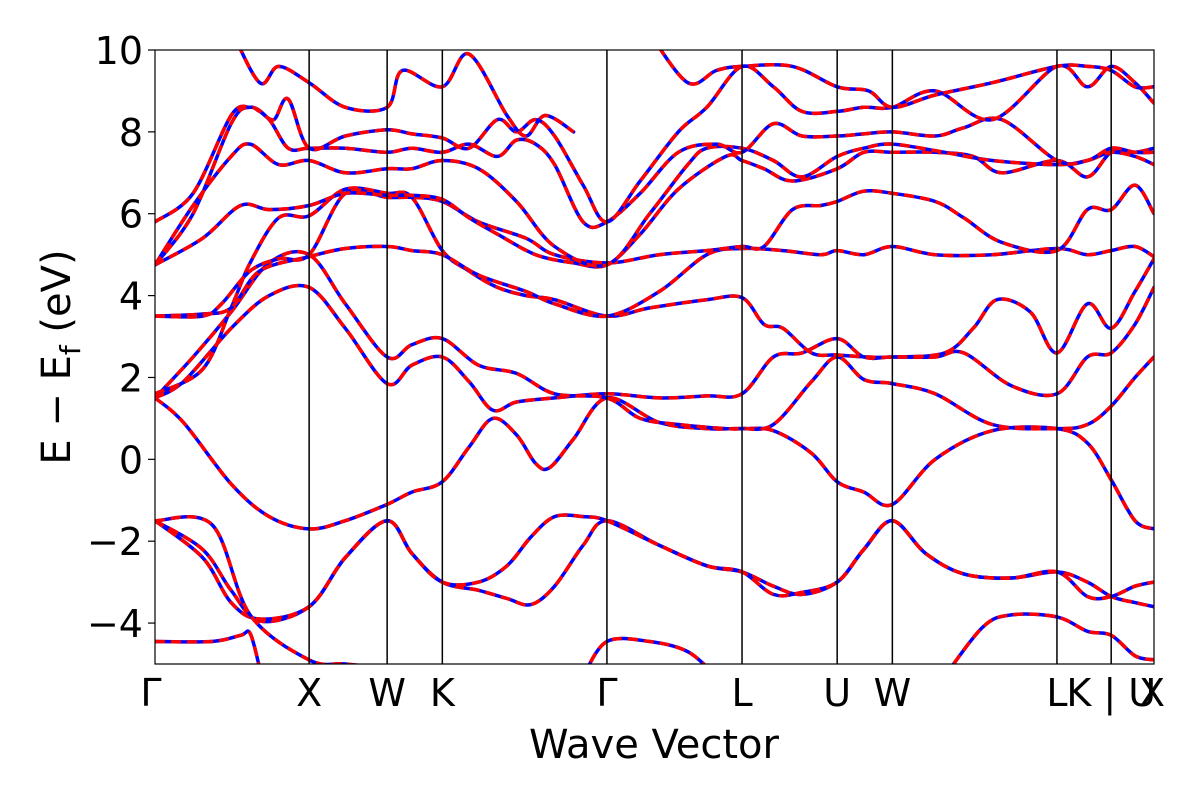 This screenshot has height=800, width=1200. What do you see at coordinates (57, 410) in the screenshot?
I see `y-axis-label-main: E − E` at bounding box center [57, 410].